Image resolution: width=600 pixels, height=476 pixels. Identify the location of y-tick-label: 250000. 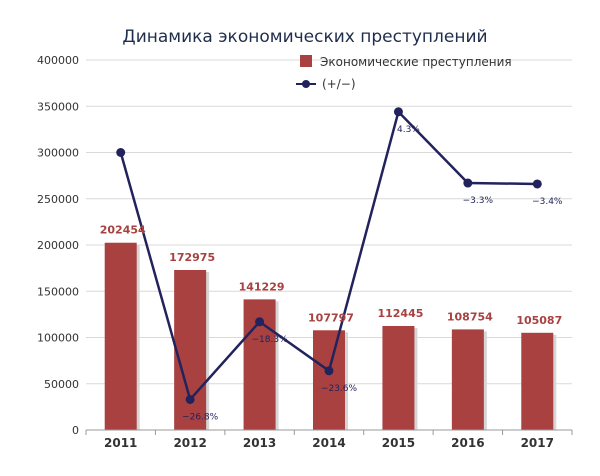
(58, 199).